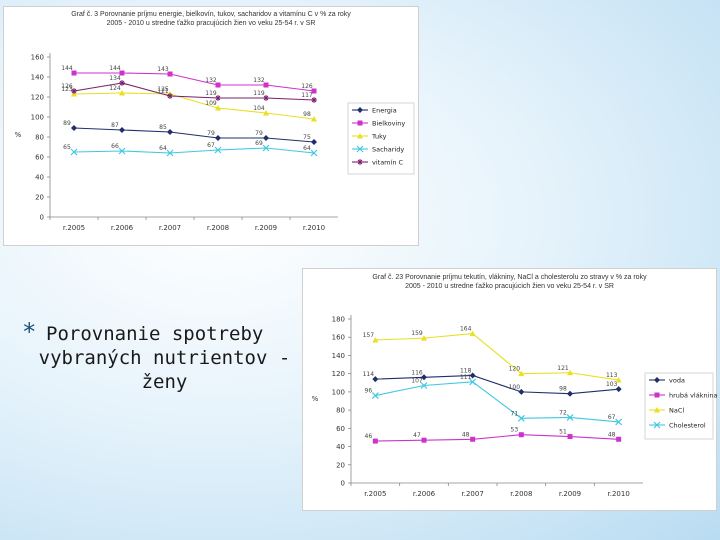  I want to click on chart-2-data-label: 71, so click(515, 413).